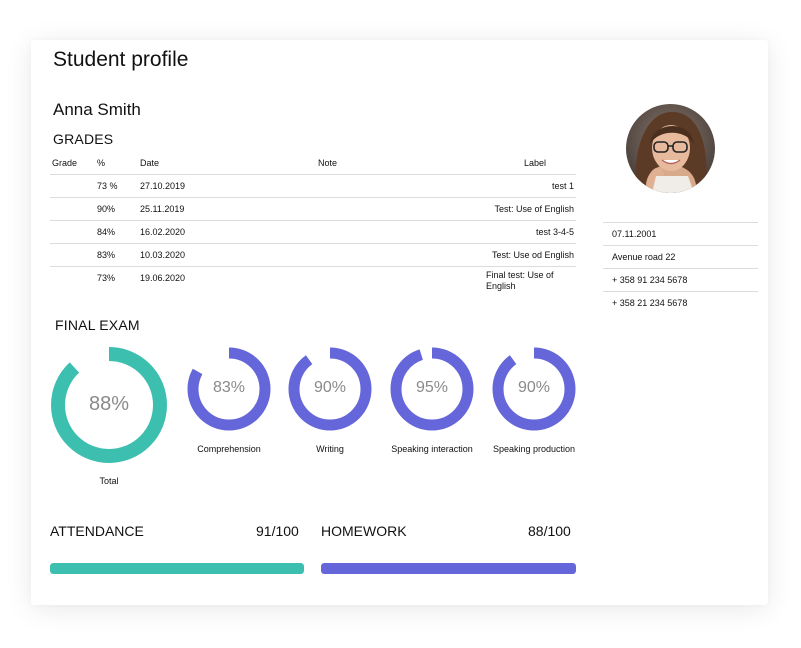 The width and height of the screenshot is (801, 648). What do you see at coordinates (150, 163) in the screenshot?
I see `column-header-date: Date` at bounding box center [150, 163].